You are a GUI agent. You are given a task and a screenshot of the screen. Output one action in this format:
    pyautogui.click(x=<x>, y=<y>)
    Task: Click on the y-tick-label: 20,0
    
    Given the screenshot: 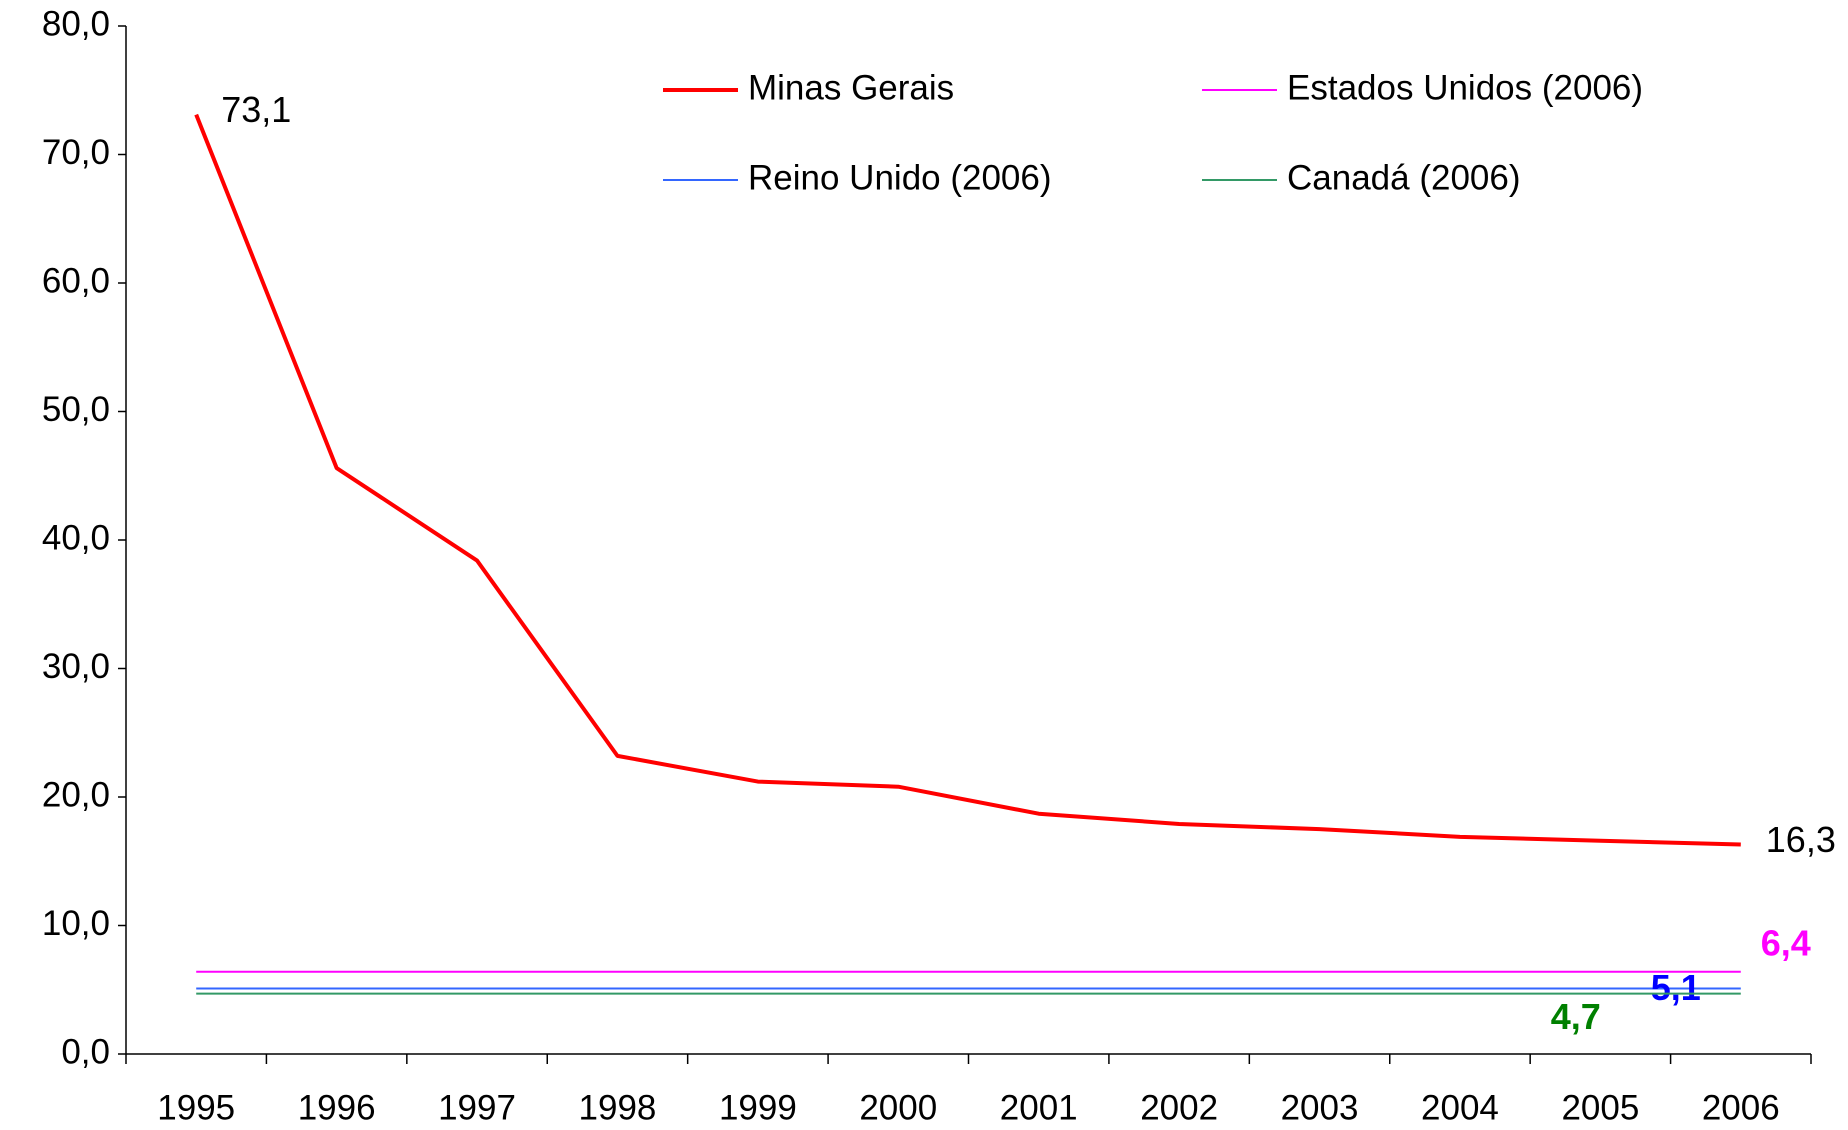 What is the action you would take?
    pyautogui.click(x=76, y=794)
    